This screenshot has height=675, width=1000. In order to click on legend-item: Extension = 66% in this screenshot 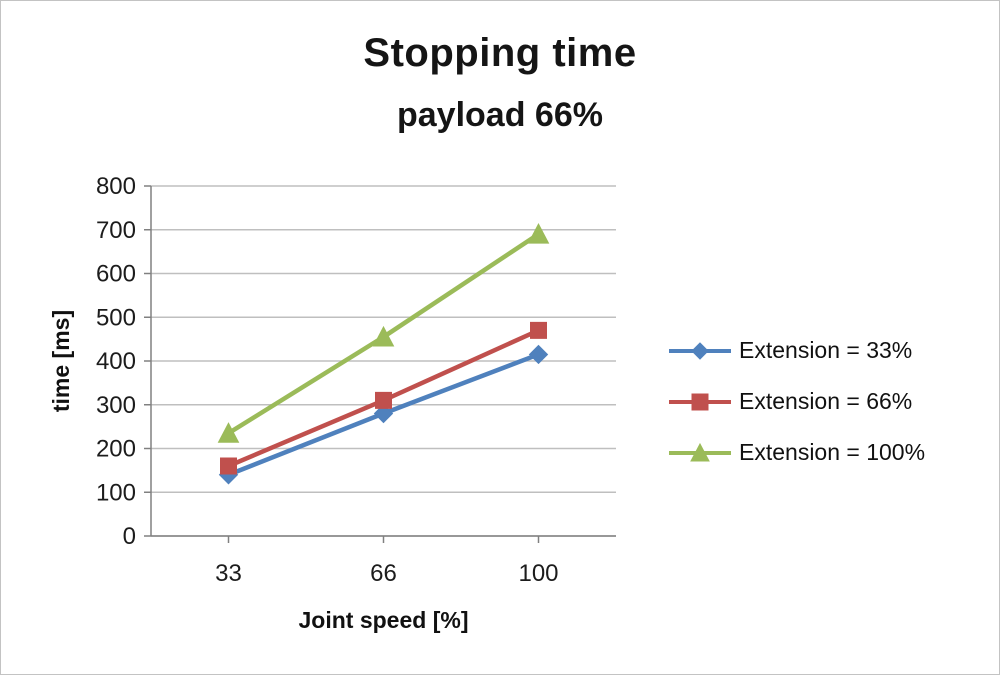, I will do `click(796, 401)`.